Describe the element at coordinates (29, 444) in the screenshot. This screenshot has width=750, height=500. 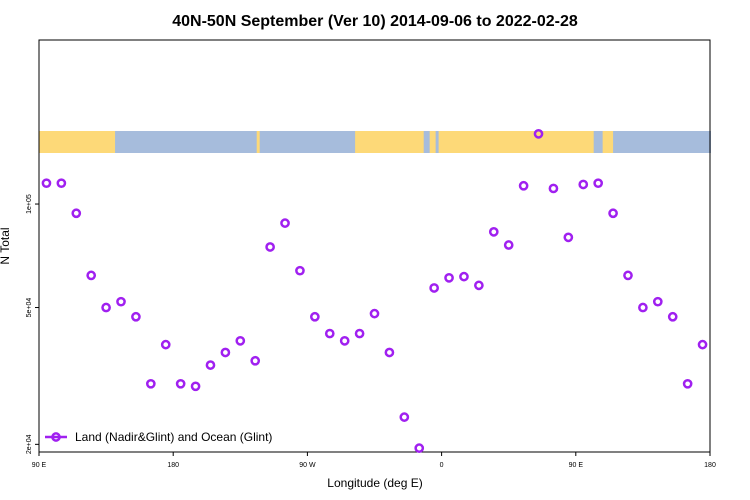
I see `y-tick-label: 2e+04` at that location.